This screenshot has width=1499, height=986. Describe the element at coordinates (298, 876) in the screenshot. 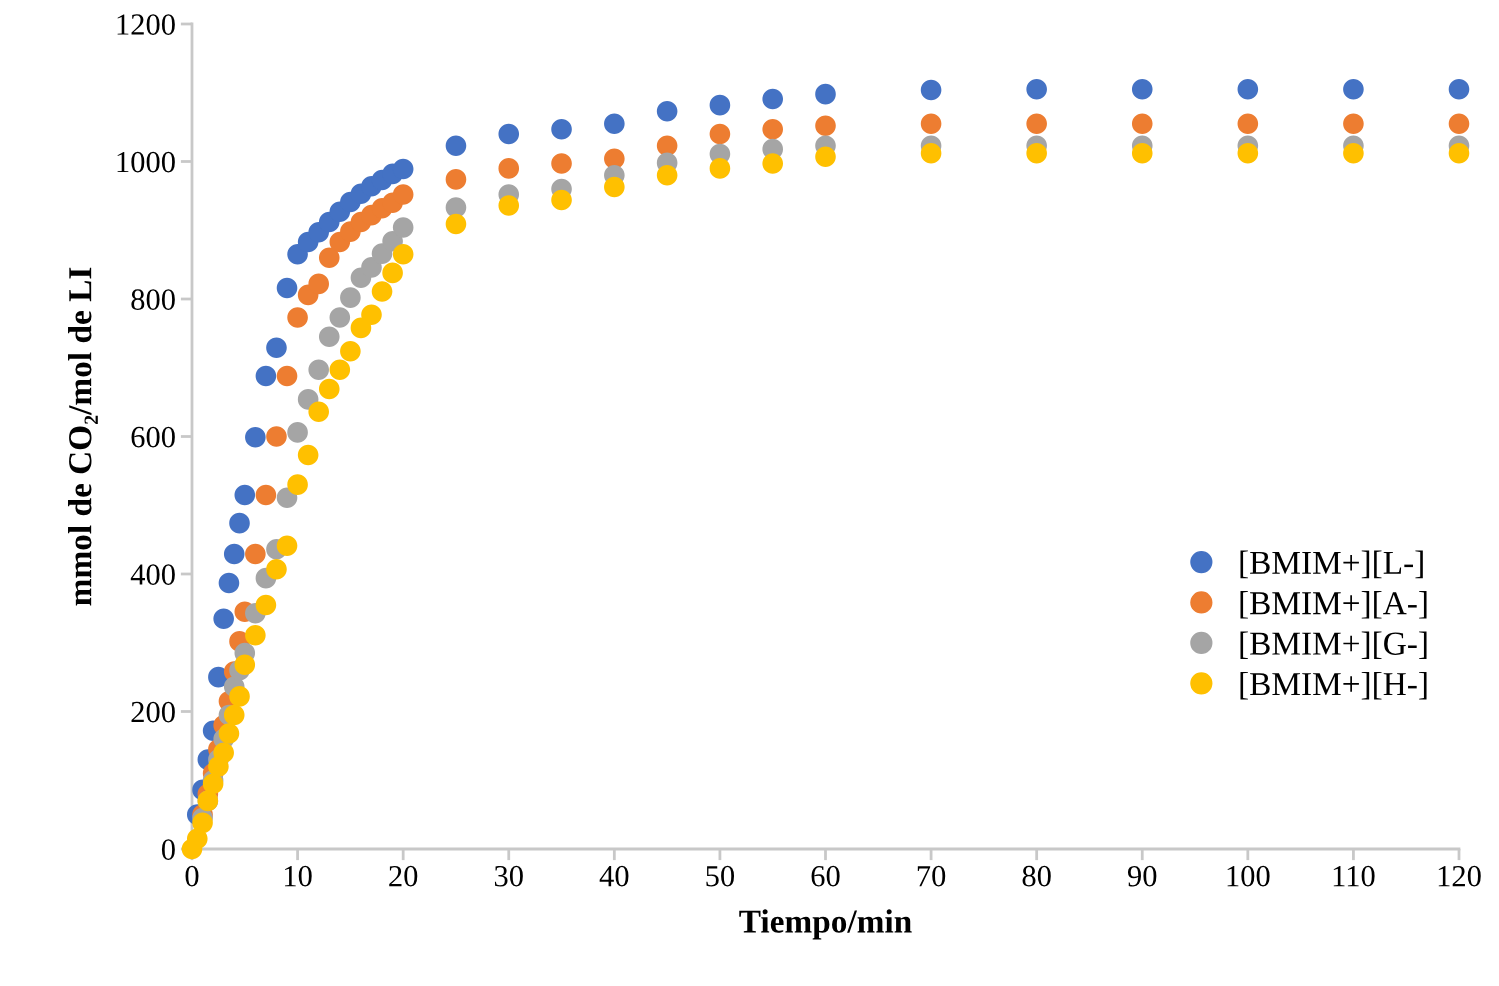

I see `x-tick-label: 10` at that location.